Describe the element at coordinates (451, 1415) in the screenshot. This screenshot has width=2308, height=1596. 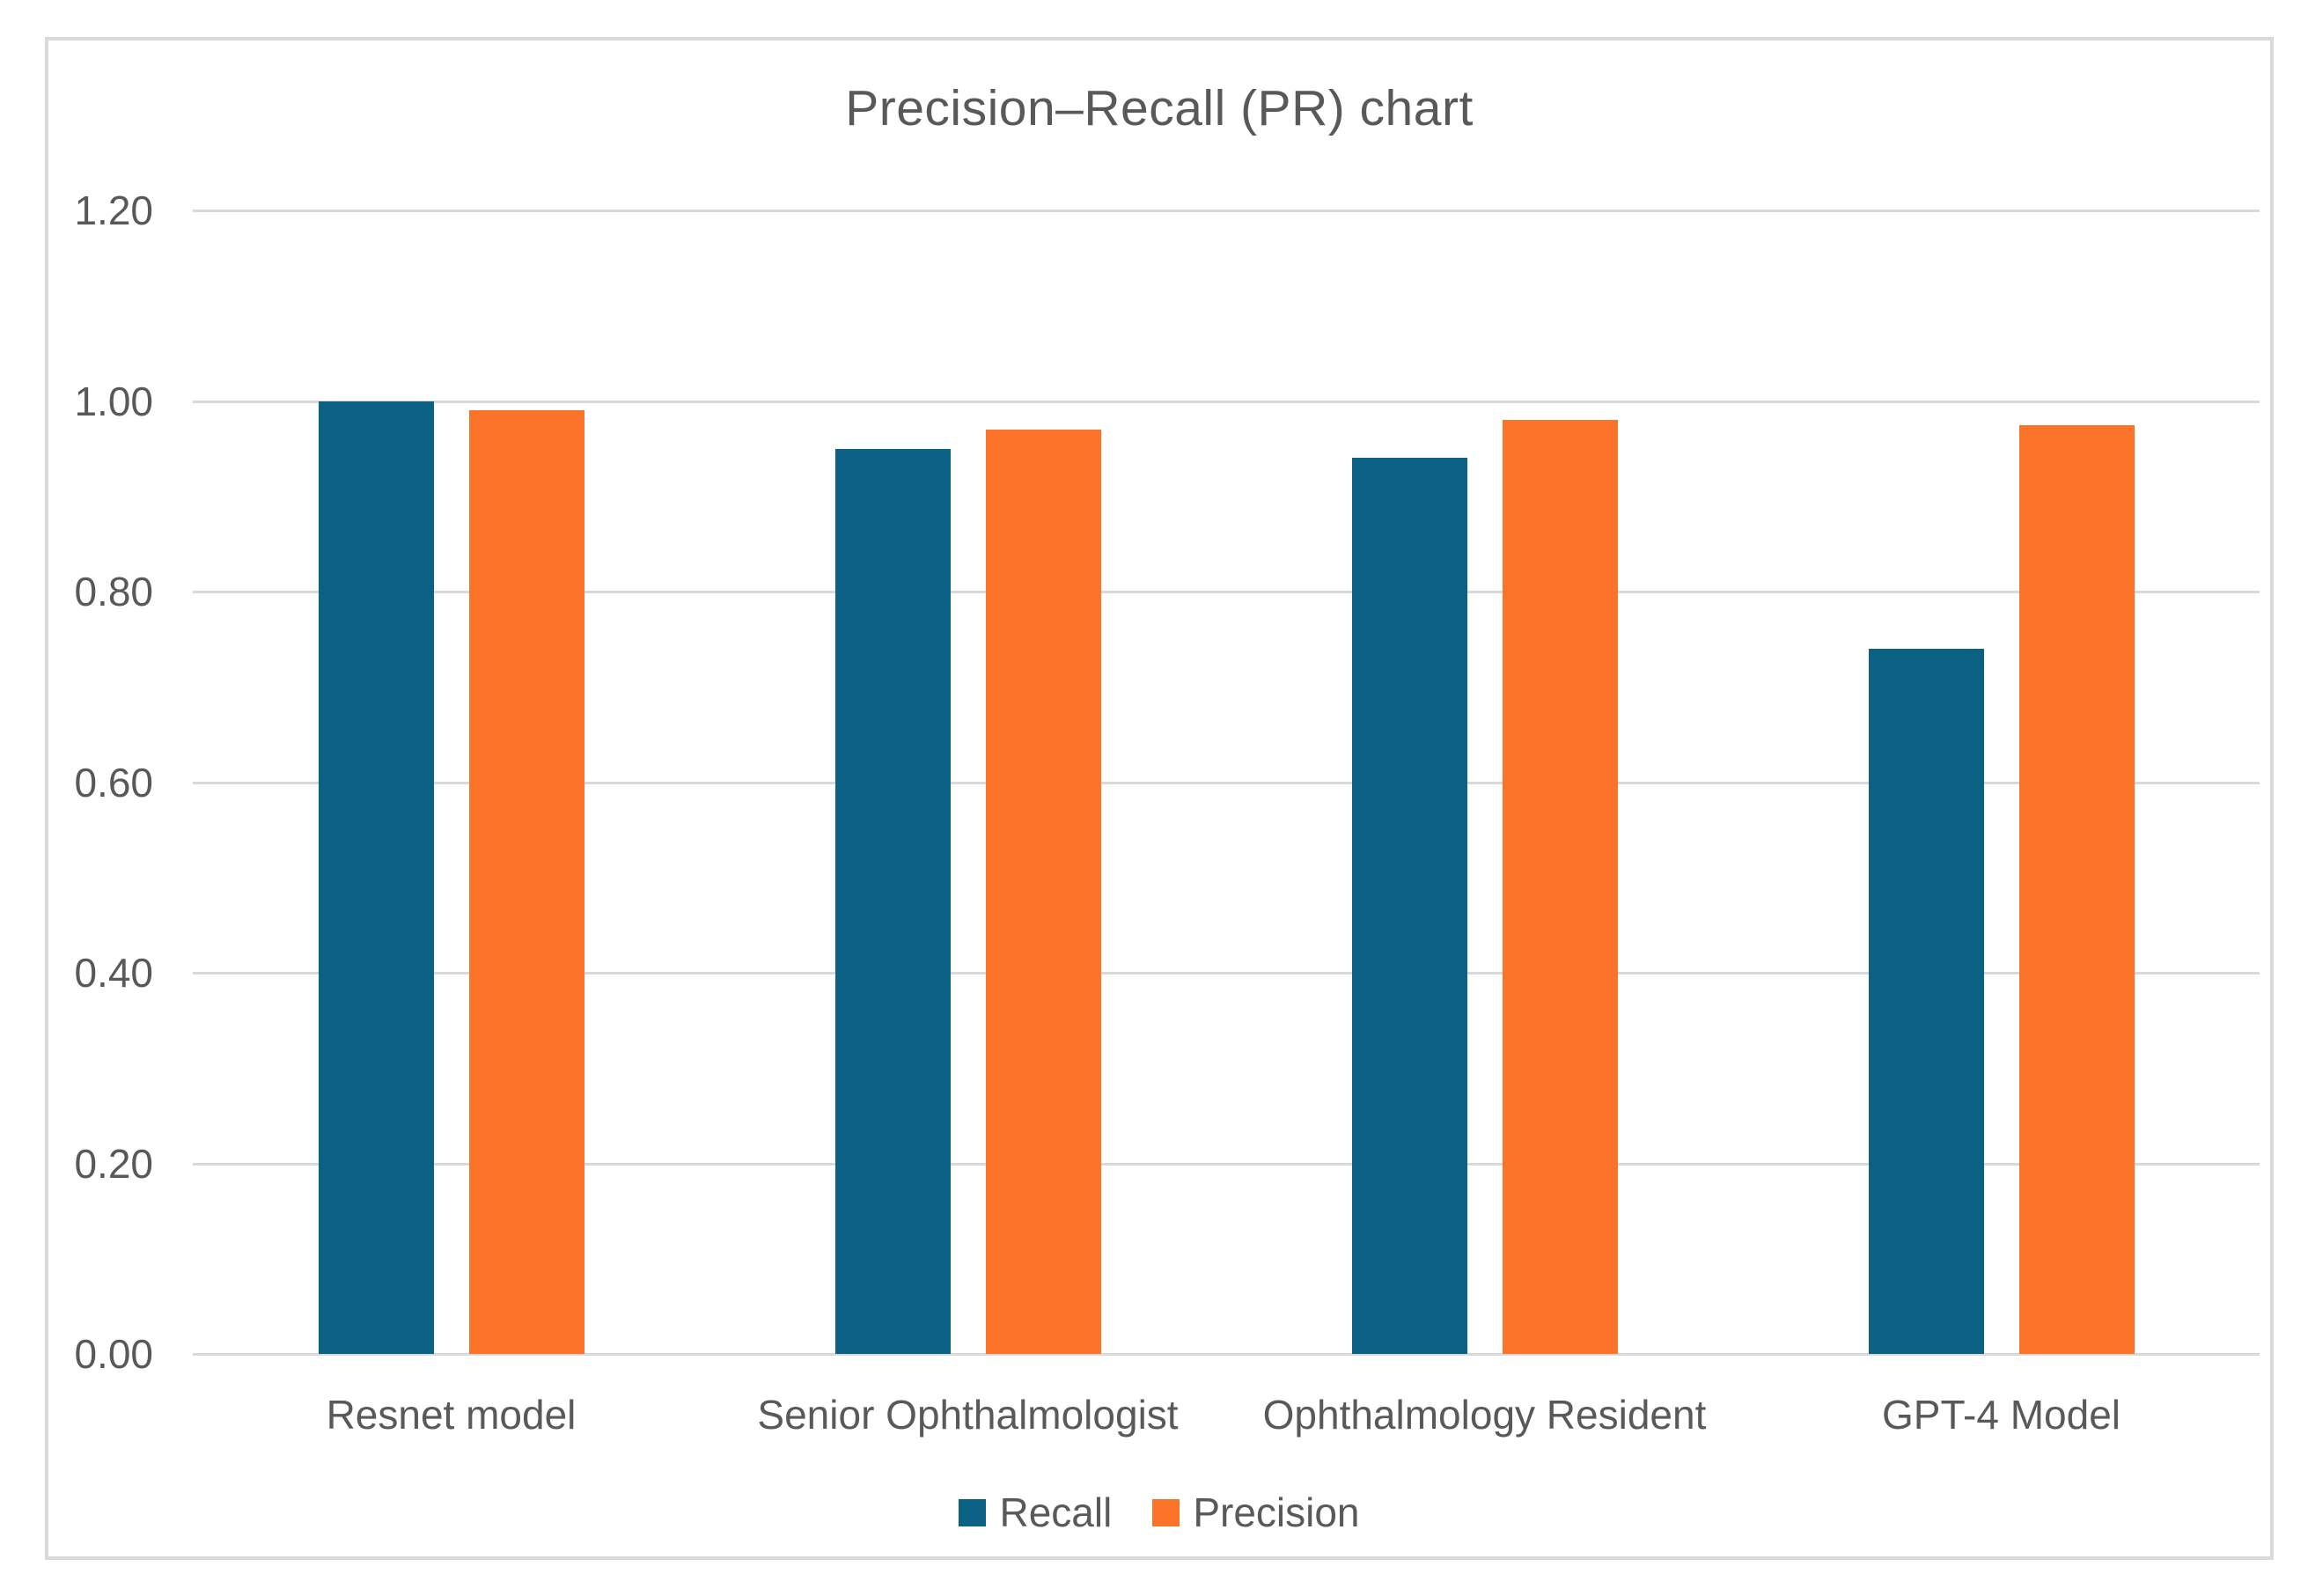
I see `category-label: Resnet model` at that location.